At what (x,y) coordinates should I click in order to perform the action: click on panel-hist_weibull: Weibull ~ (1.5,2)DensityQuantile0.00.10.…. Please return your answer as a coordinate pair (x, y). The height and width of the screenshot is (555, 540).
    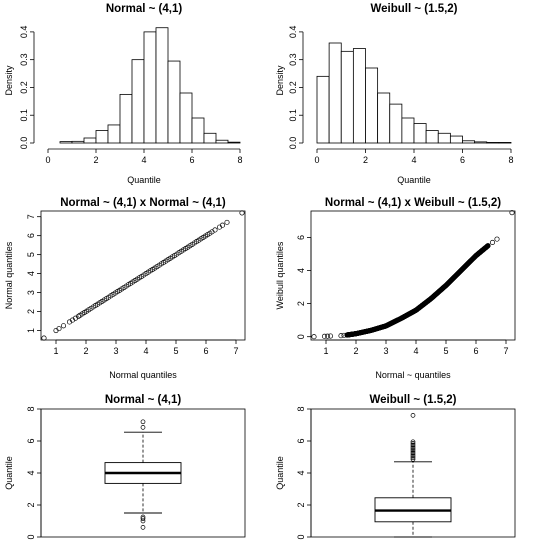
    Looking at the image, I should click on (394, 94).